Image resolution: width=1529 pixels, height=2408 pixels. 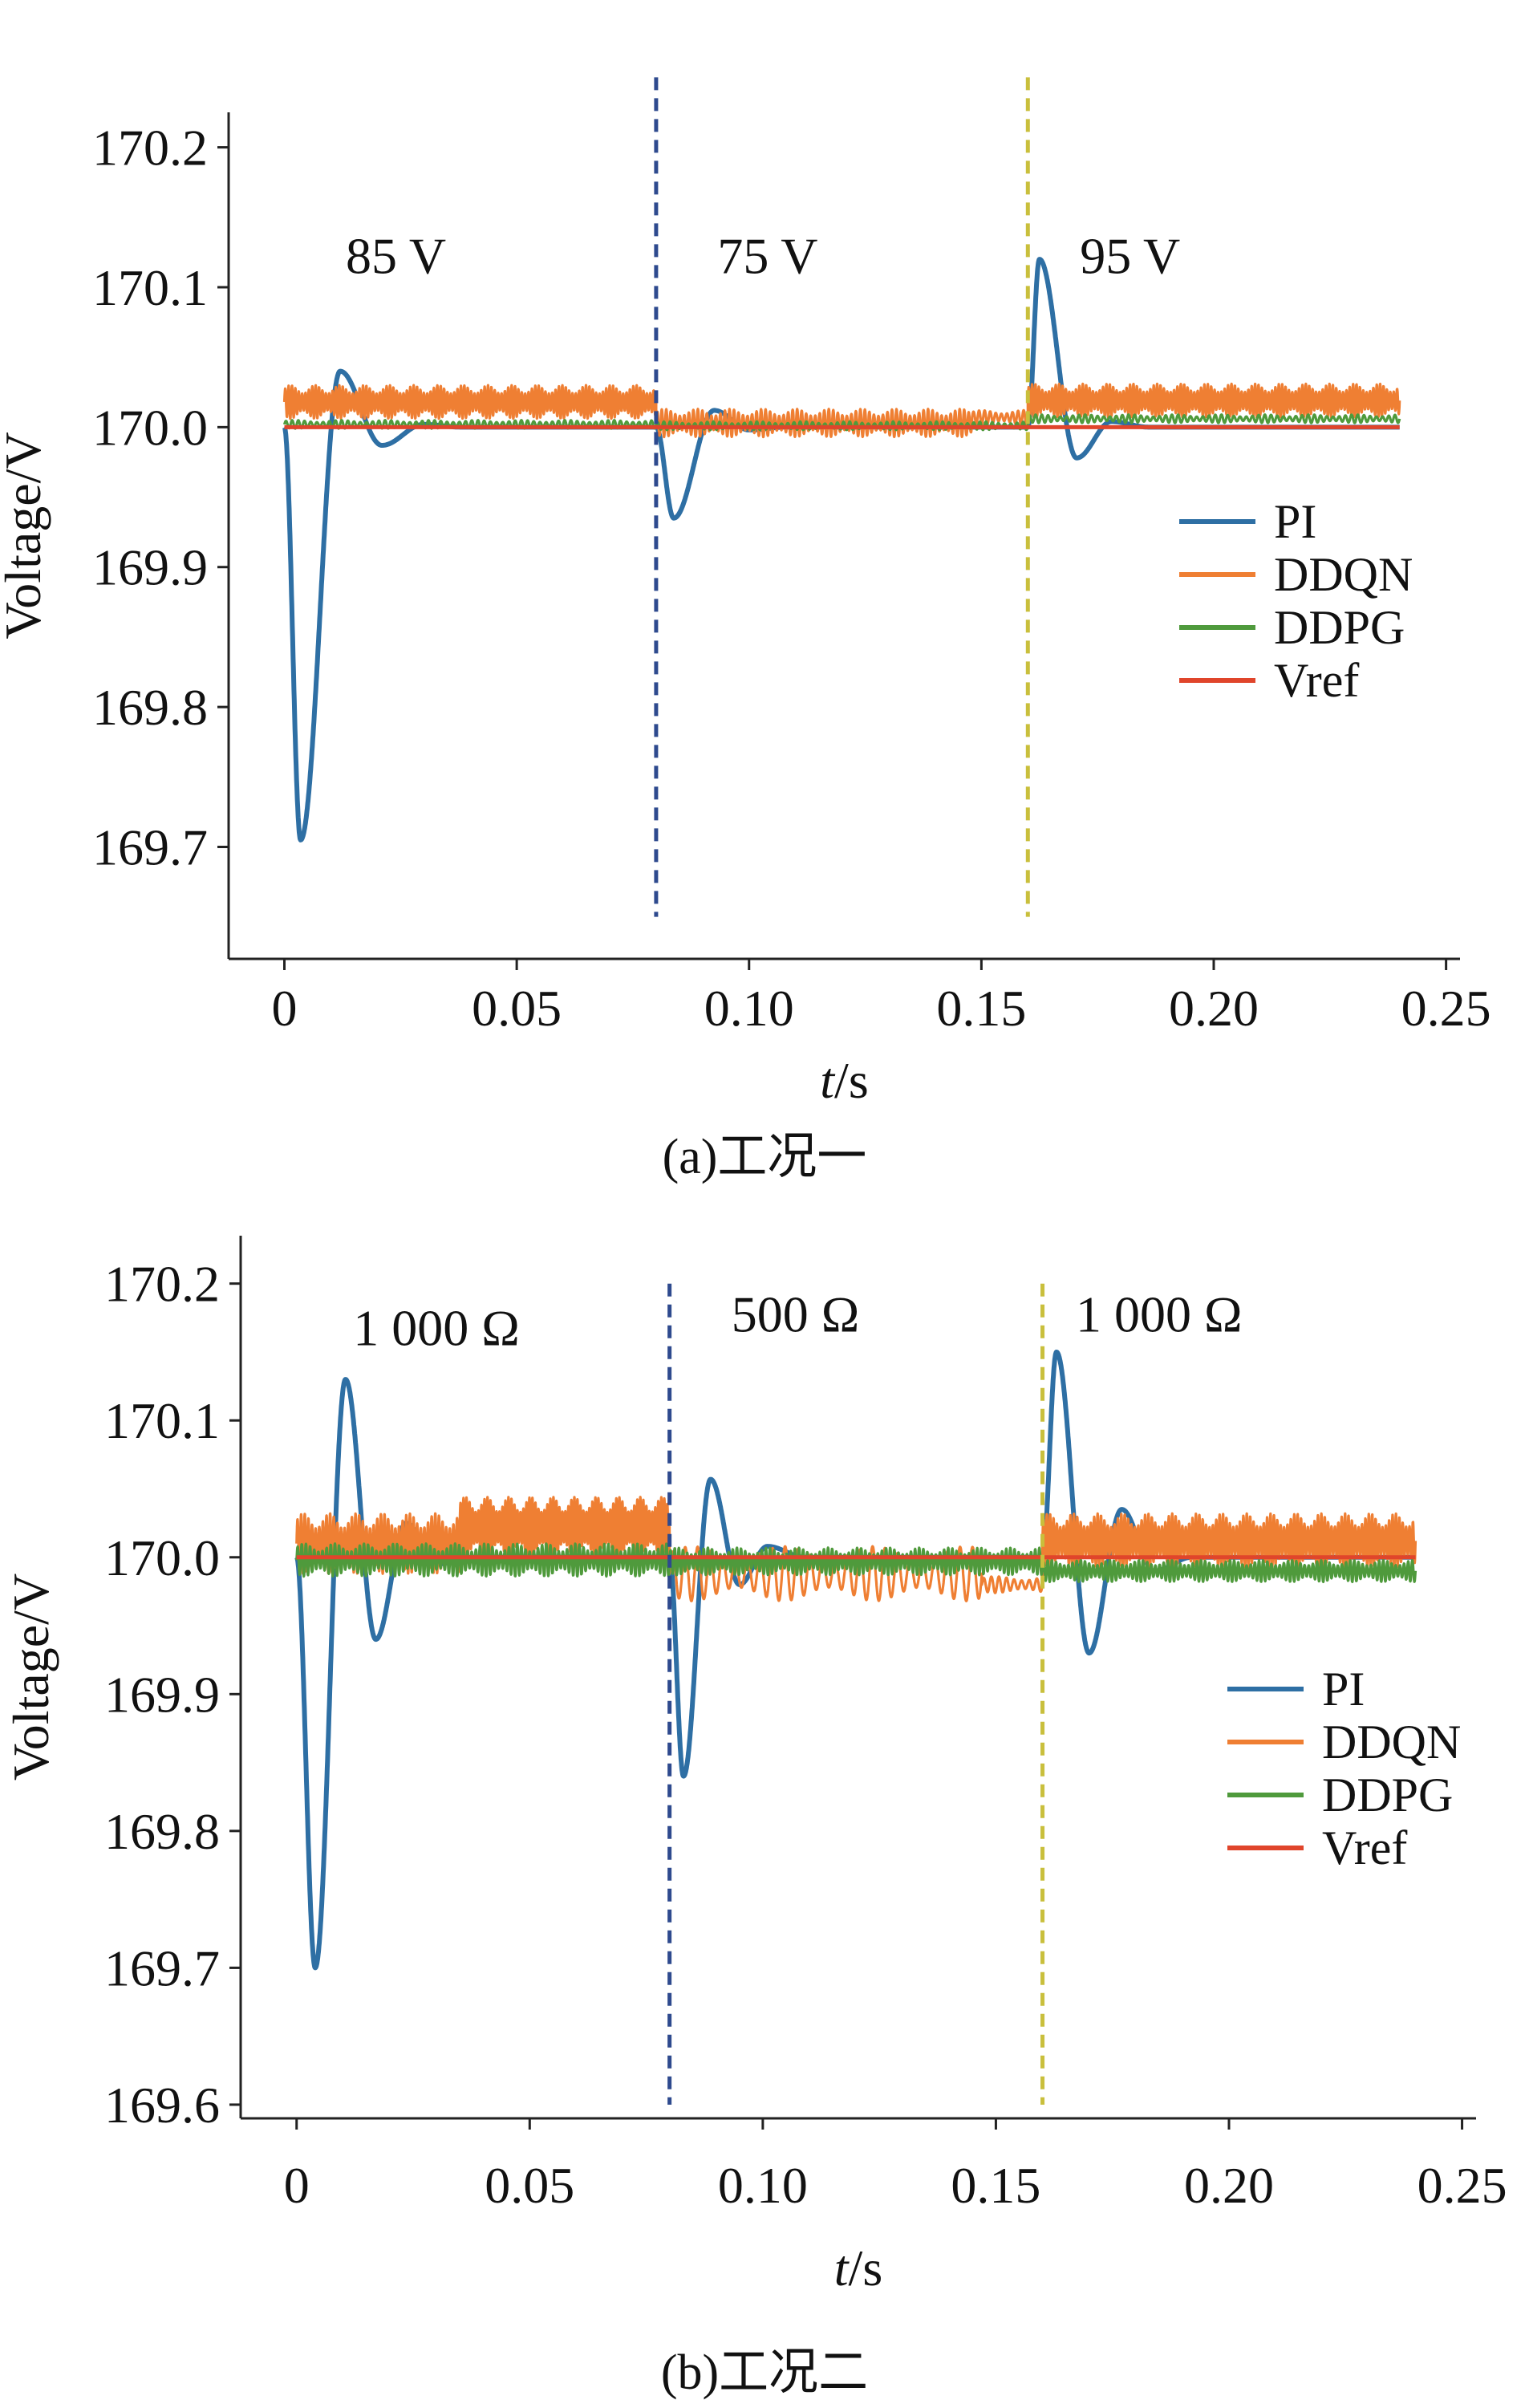 What do you see at coordinates (162, 2105) in the screenshot?
I see `y-tick-label: 169.6` at bounding box center [162, 2105].